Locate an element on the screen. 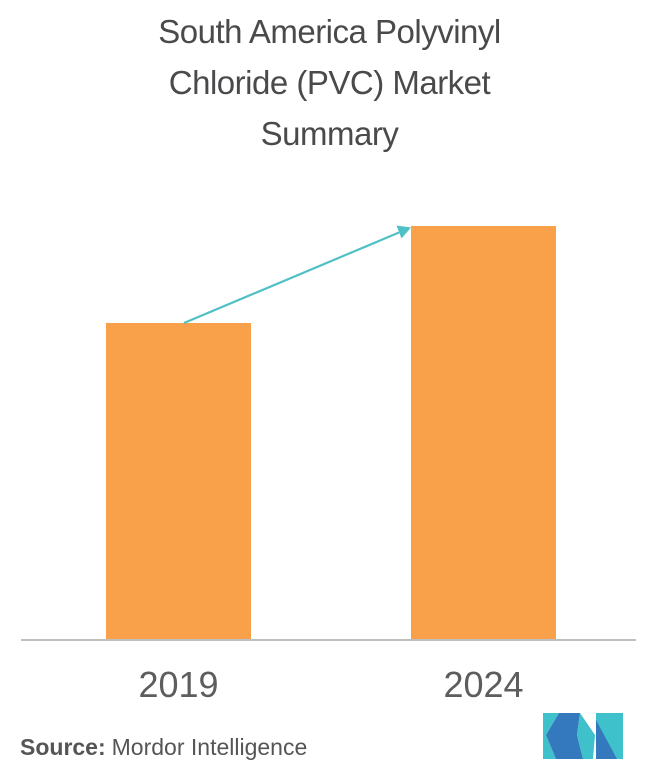 The image size is (659, 781). source-attribution: Source: Mordor Intelligence is located at coordinates (163, 747).